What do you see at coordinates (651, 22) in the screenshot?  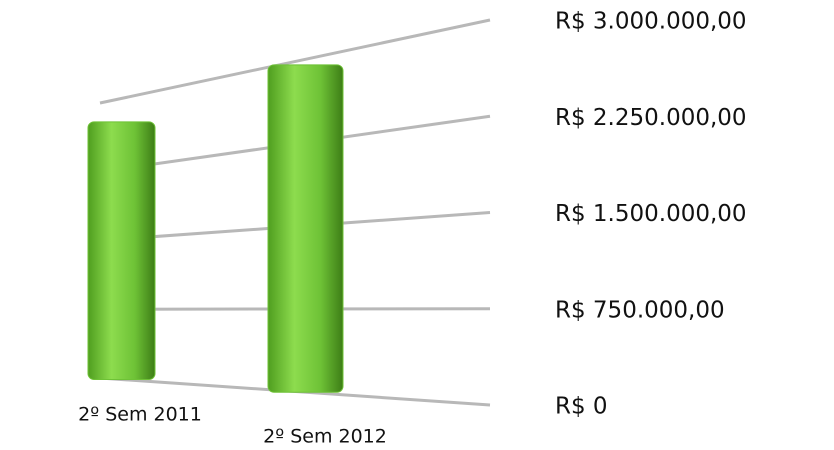 I see `y-tick-label: R$ 3.000.000,00` at bounding box center [651, 22].